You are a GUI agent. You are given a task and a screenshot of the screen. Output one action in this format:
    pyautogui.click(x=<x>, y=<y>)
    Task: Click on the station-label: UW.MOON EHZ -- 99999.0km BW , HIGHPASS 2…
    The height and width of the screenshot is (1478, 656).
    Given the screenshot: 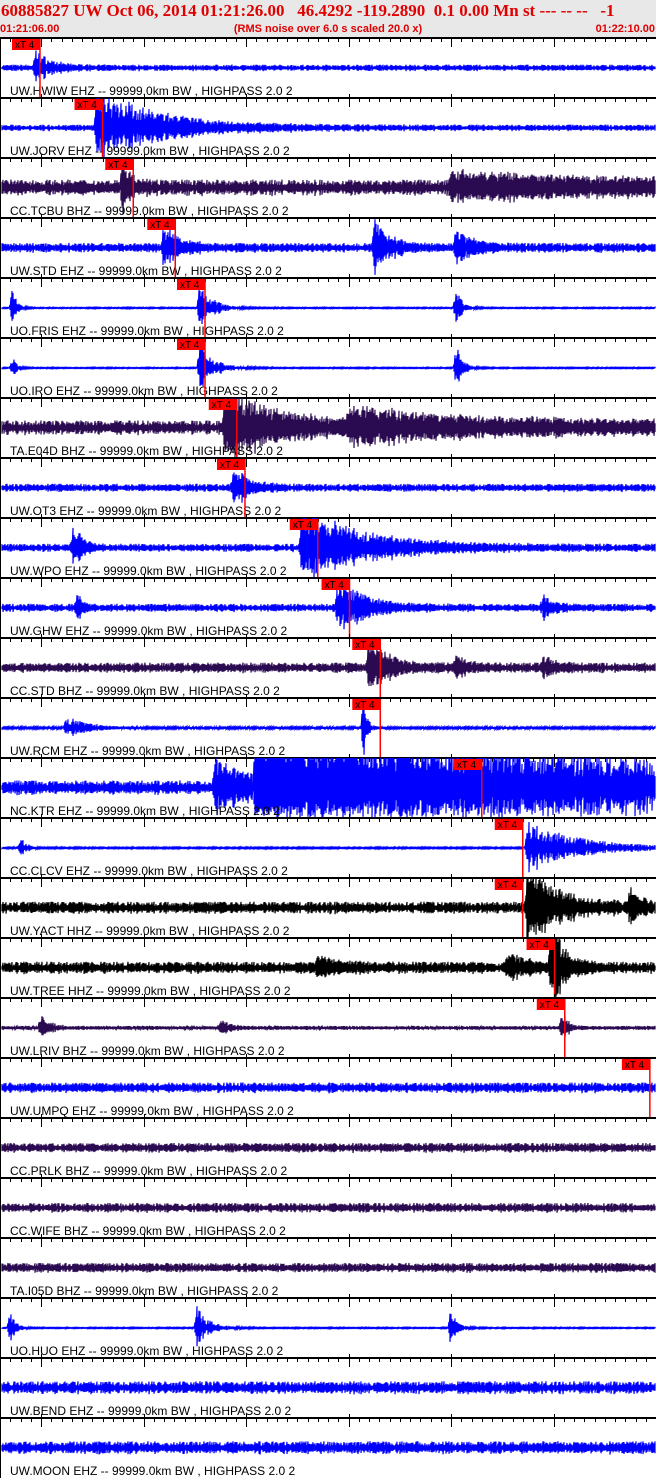 What is the action you would take?
    pyautogui.click(x=153, y=1471)
    